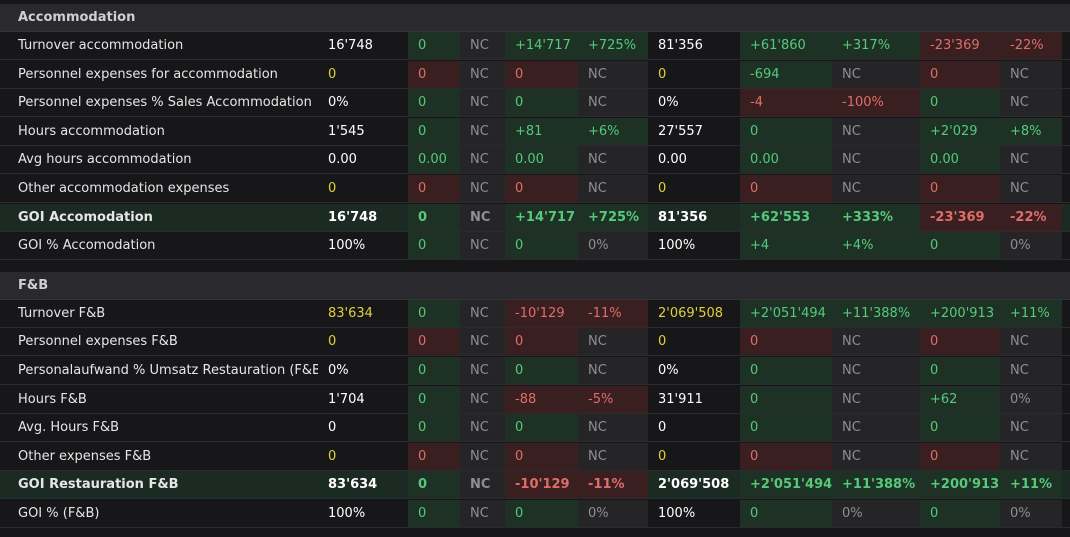  I want to click on value-cell: -23'369, so click(960, 45).